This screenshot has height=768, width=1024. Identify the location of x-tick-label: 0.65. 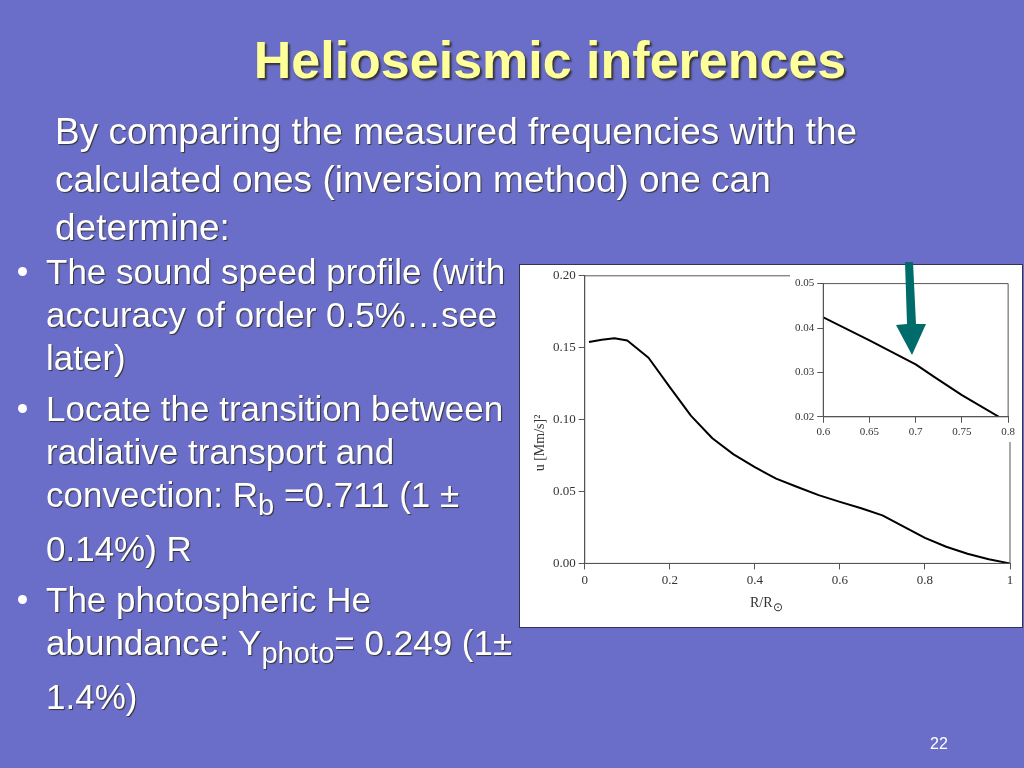
(869, 431).